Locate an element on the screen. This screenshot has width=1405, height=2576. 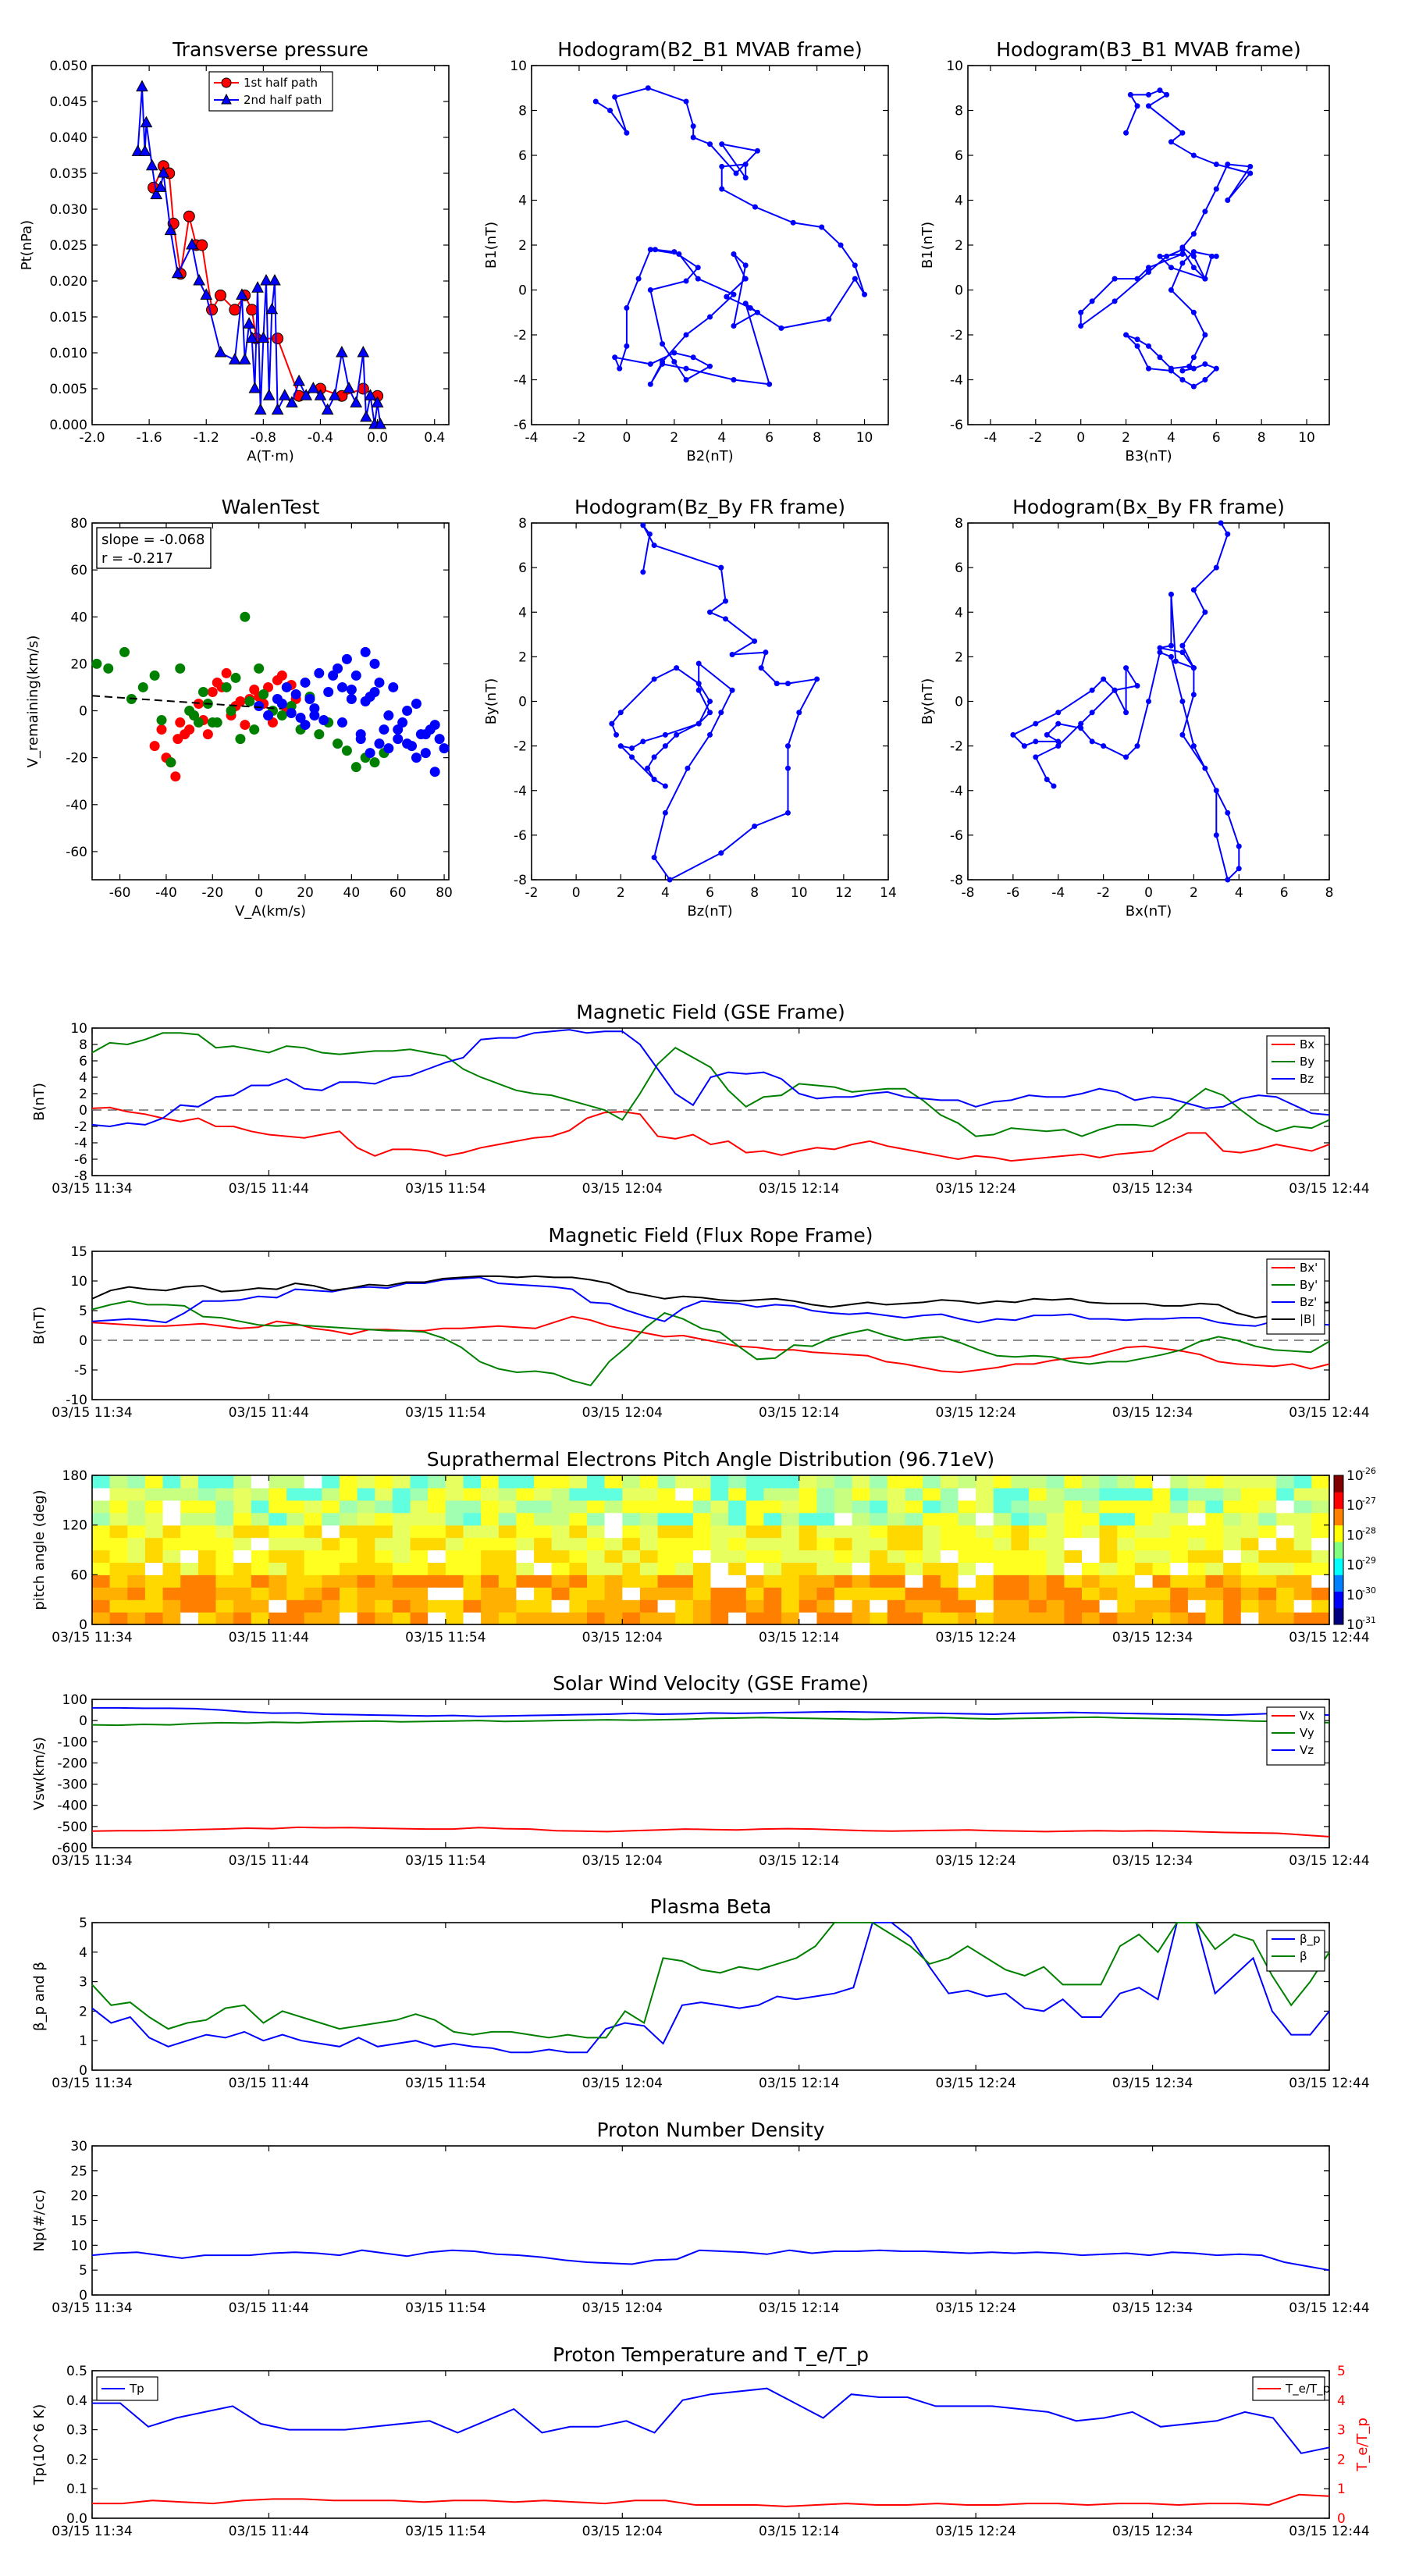
y-axis-label: V_remaining(km/s) is located at coordinates (33, 701).